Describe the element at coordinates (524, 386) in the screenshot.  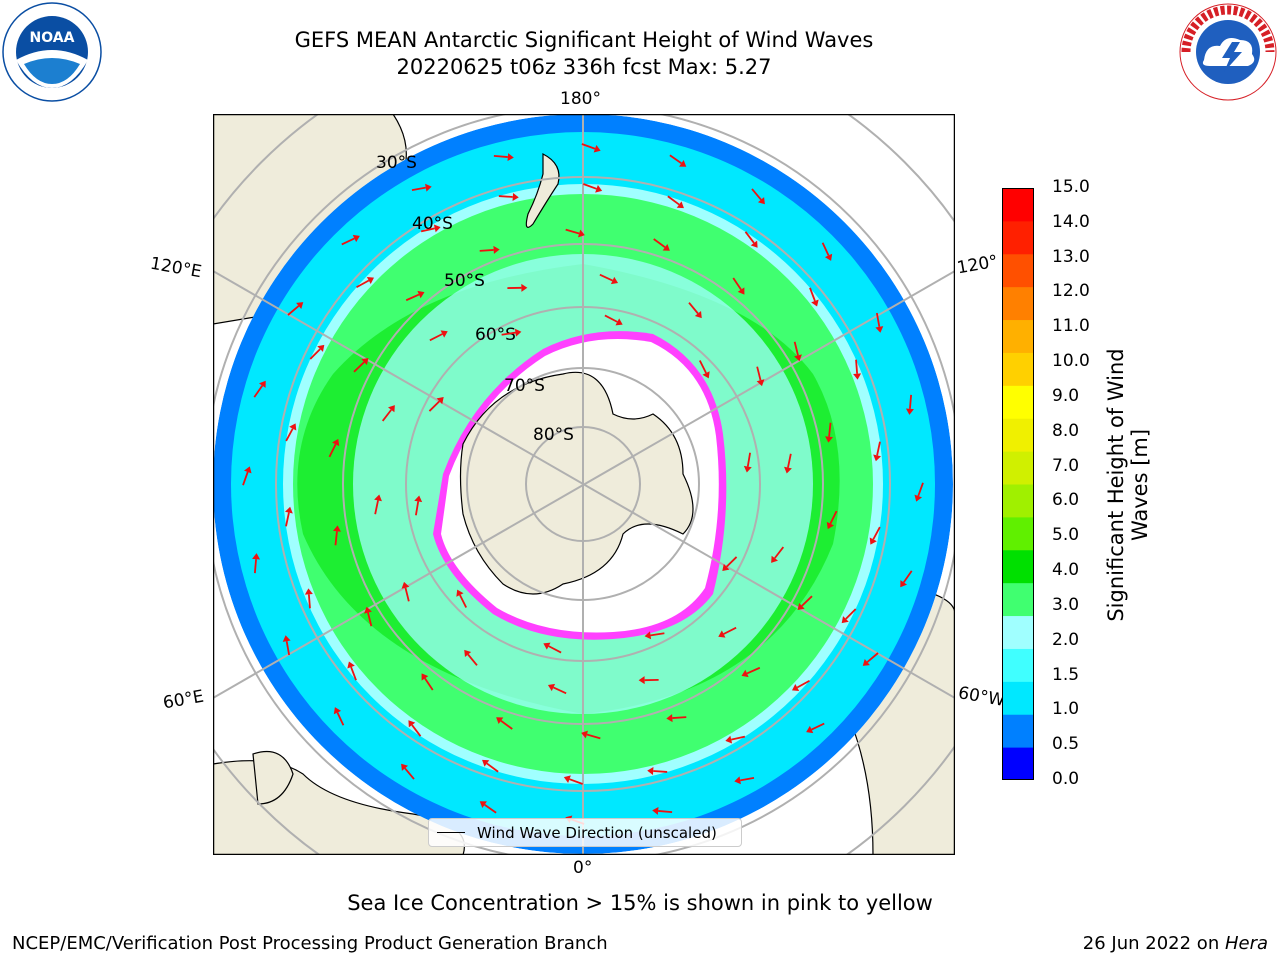
I see `lat-label-70s: 70°S` at that location.